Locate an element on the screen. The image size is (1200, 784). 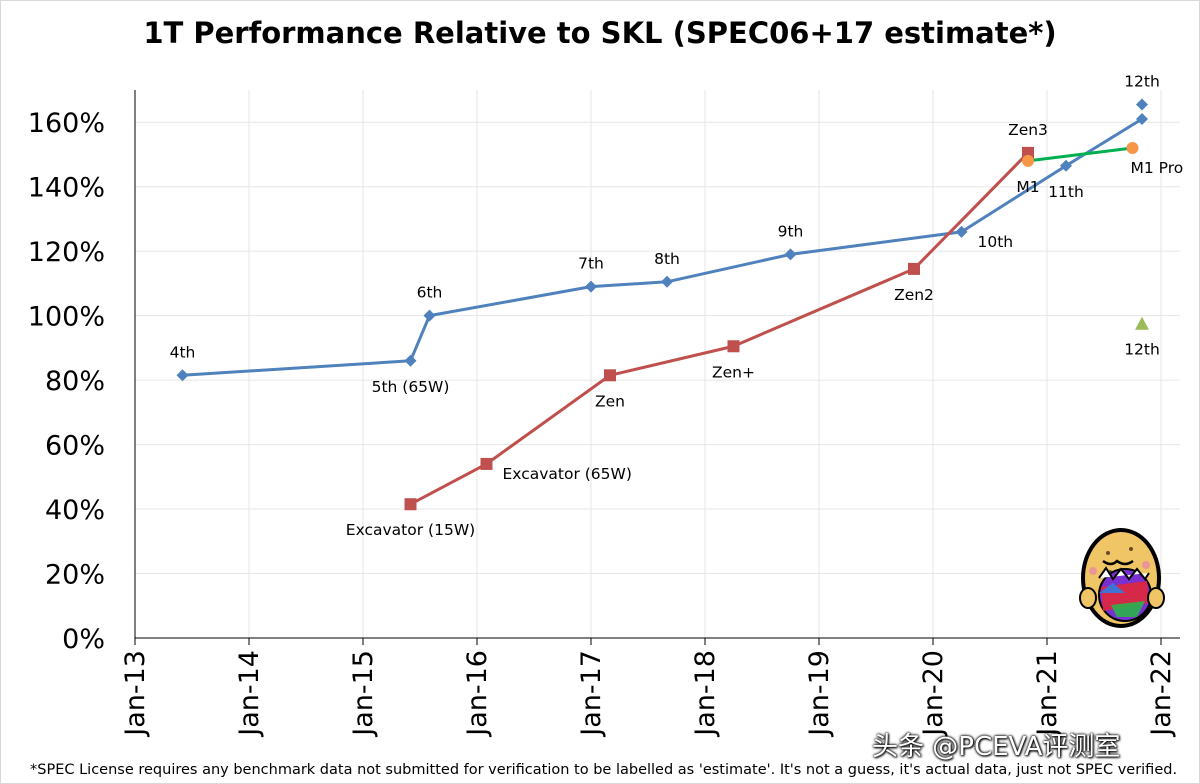
x-tick-label: Jan-15 is located at coordinates (363, 694).